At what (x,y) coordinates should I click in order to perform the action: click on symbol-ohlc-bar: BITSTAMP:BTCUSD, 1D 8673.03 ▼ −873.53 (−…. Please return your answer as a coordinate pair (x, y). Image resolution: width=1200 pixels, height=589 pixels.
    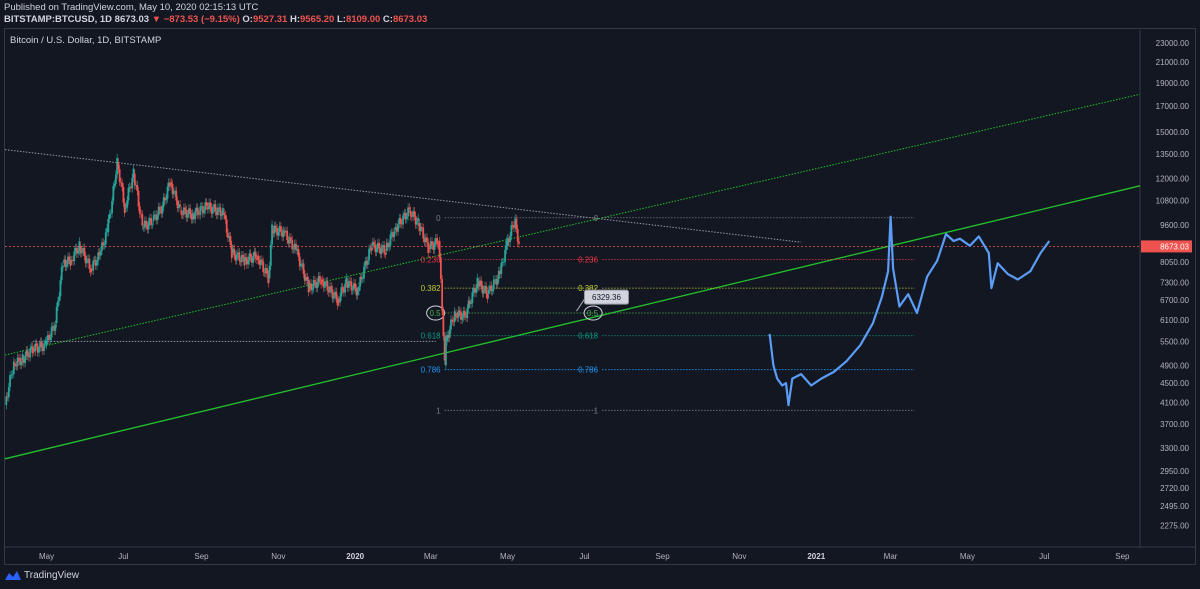
    Looking at the image, I should click on (215, 20).